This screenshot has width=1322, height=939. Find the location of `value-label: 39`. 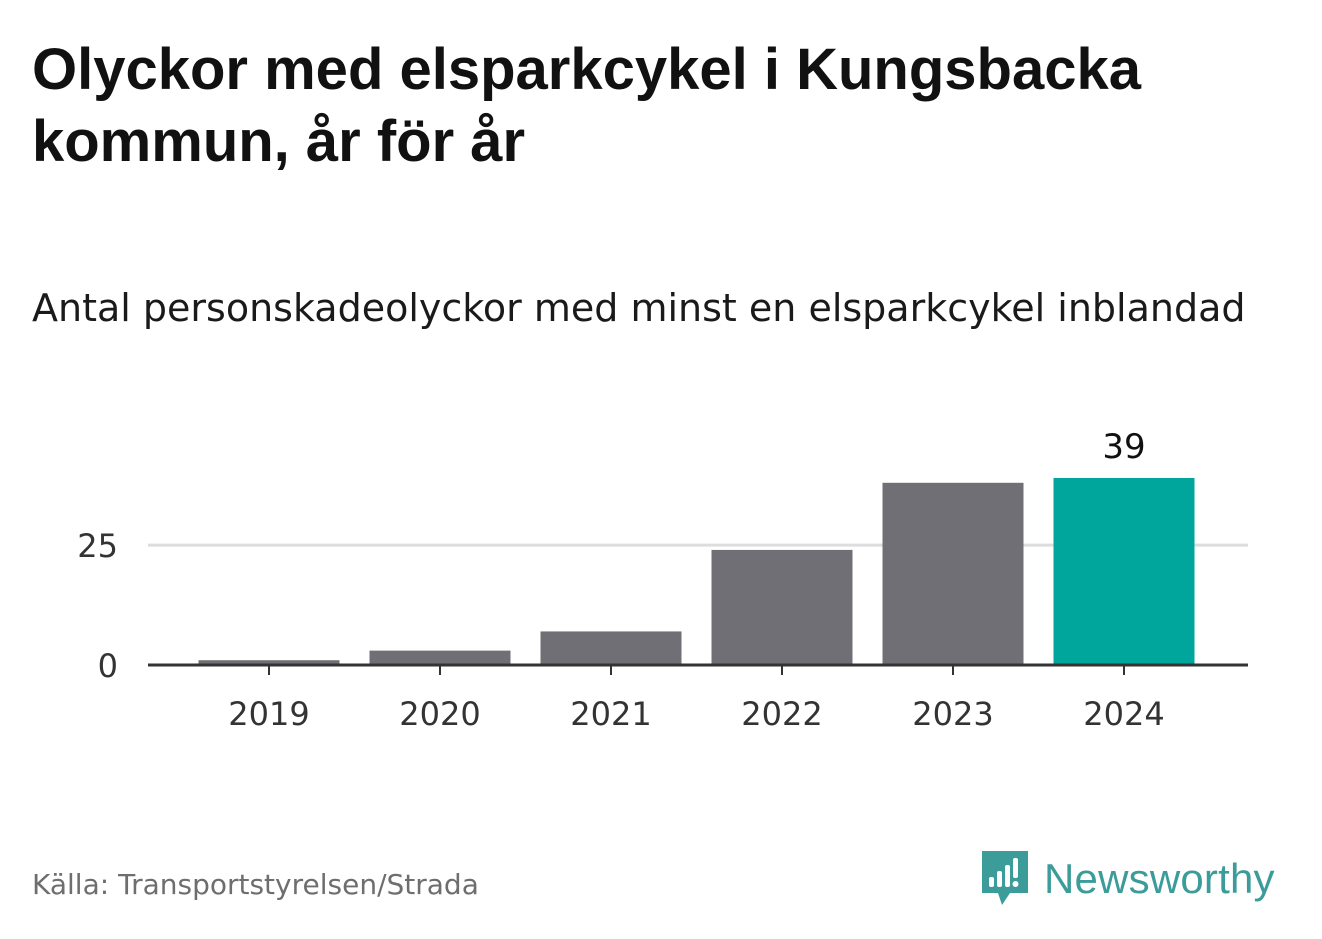

value-label: 39 is located at coordinates (1123, 447).